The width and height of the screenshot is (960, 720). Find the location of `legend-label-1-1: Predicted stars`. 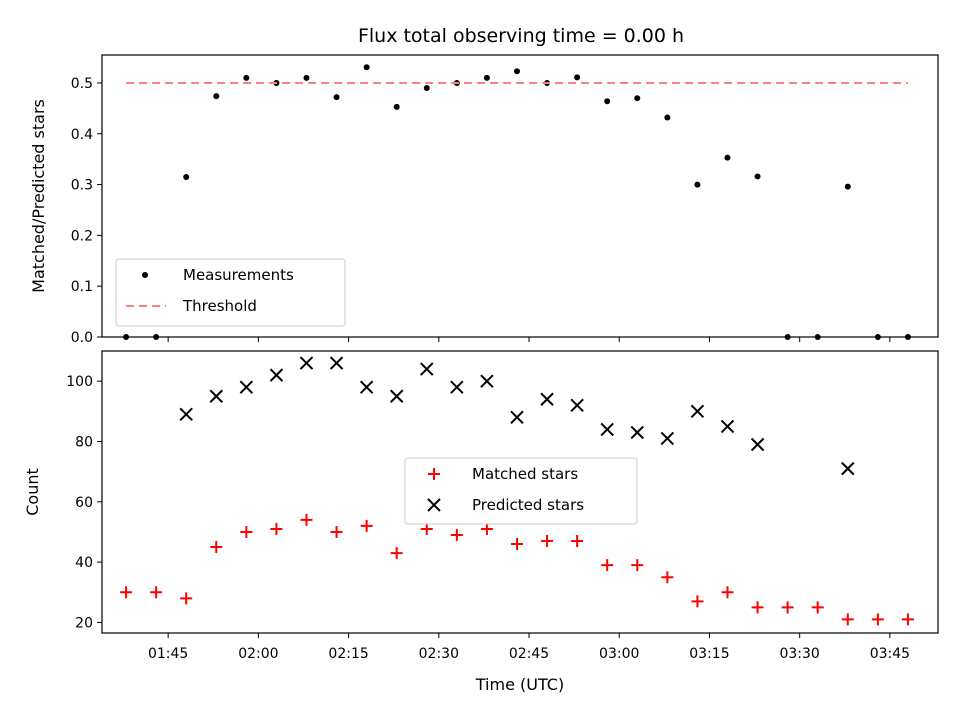

legend-label-1-1: Predicted stars is located at coordinates (528, 505).